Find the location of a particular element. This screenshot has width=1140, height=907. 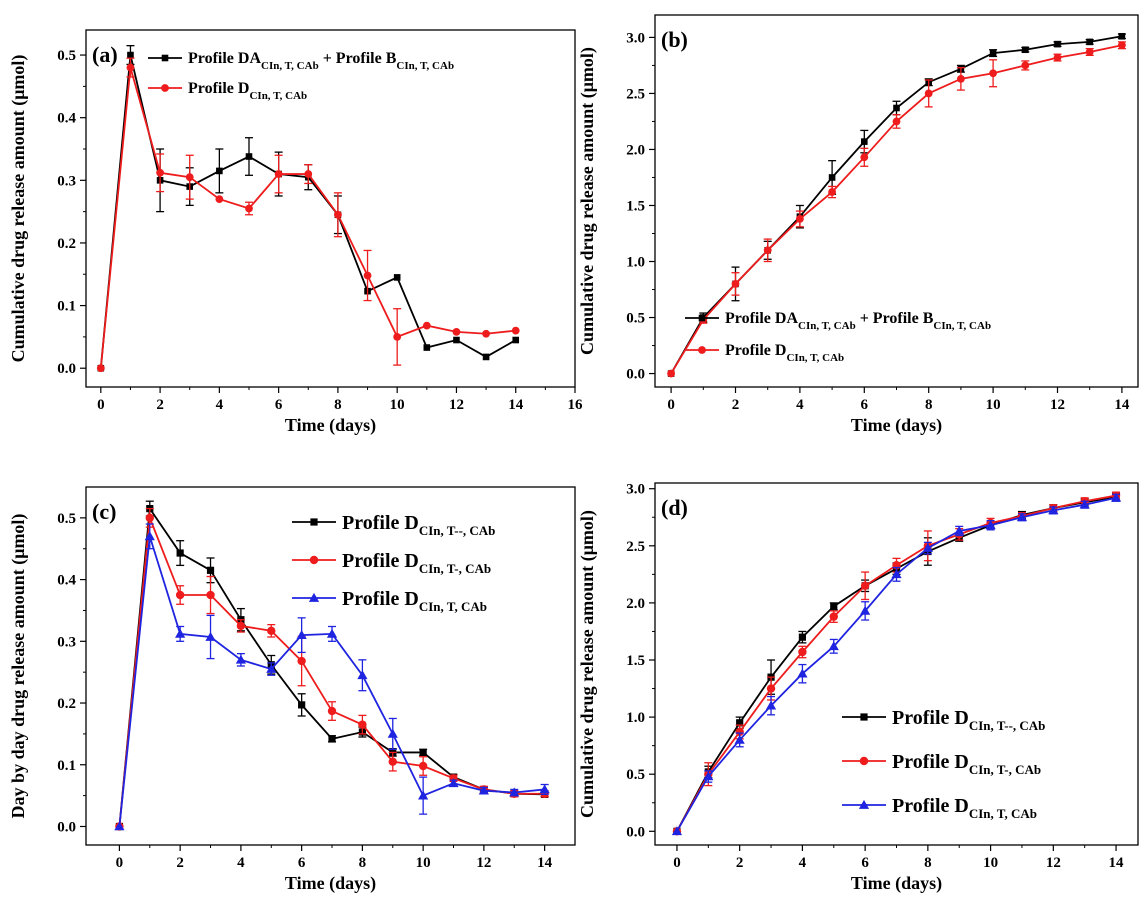

legend-subscript: CIn, T, CAb is located at coordinates (815, 358).